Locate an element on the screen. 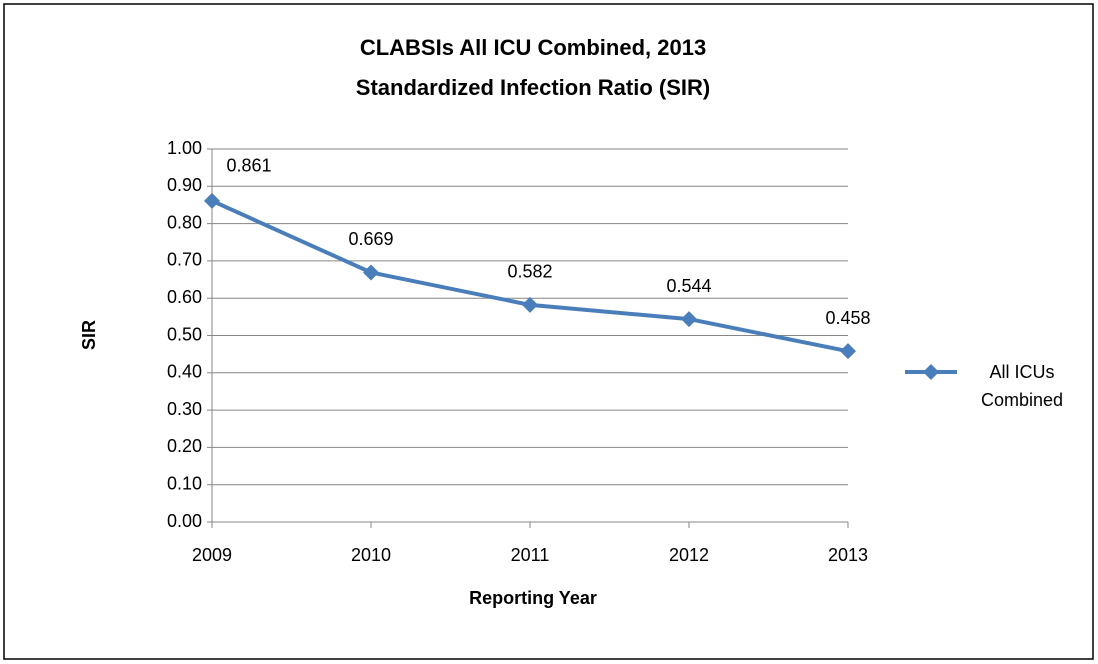 The height and width of the screenshot is (664, 1098). y-tick-label: 0.10 is located at coordinates (184, 483).